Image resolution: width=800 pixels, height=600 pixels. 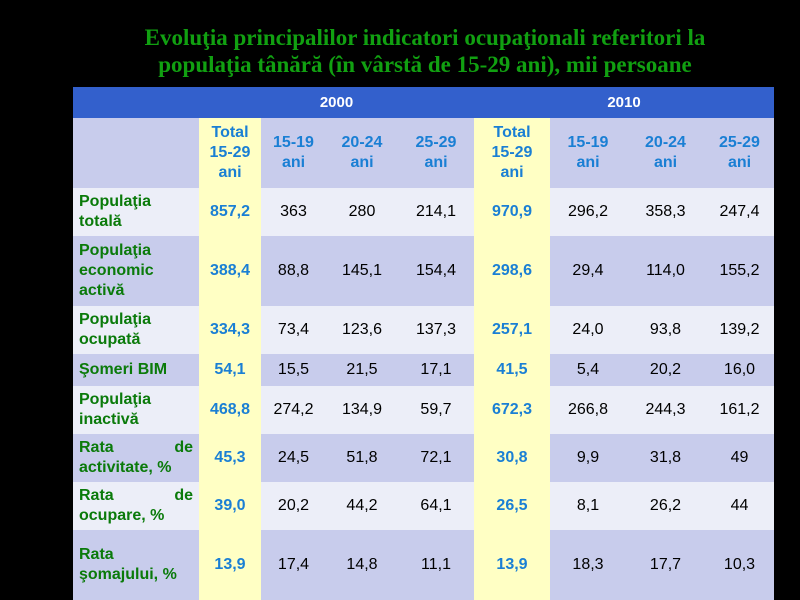 What do you see at coordinates (436, 458) in the screenshot?
I see `table-cell: 72,1` at bounding box center [436, 458].